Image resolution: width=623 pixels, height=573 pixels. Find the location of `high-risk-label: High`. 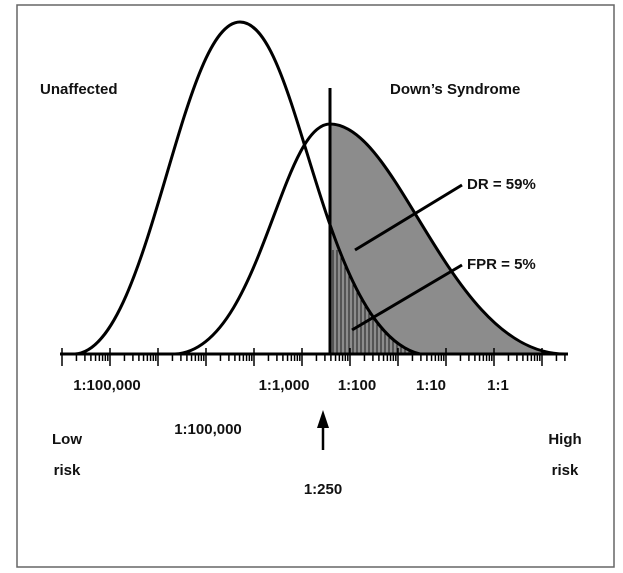

high-risk-label: High is located at coordinates (564, 439).